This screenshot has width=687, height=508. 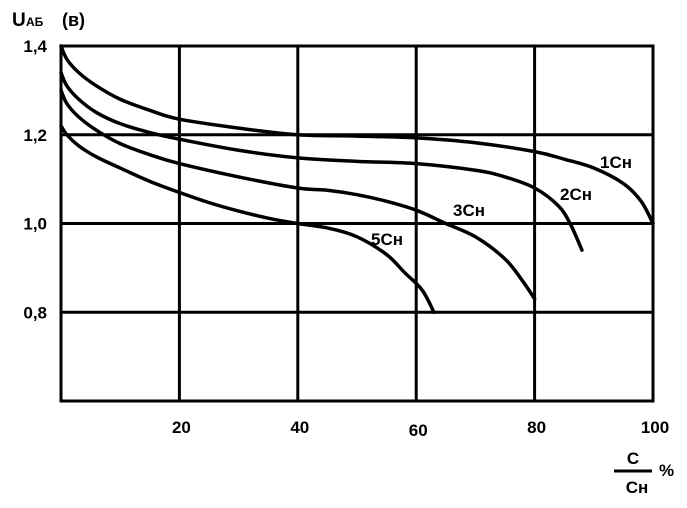 I want to click on x-axis-label-unit: %, so click(x=666, y=470).